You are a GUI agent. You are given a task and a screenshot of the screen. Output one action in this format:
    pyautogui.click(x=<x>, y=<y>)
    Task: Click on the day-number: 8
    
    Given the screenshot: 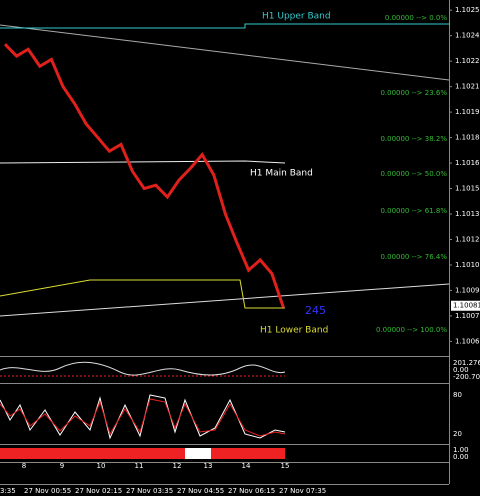 What is the action you would take?
    pyautogui.click(x=24, y=466)
    